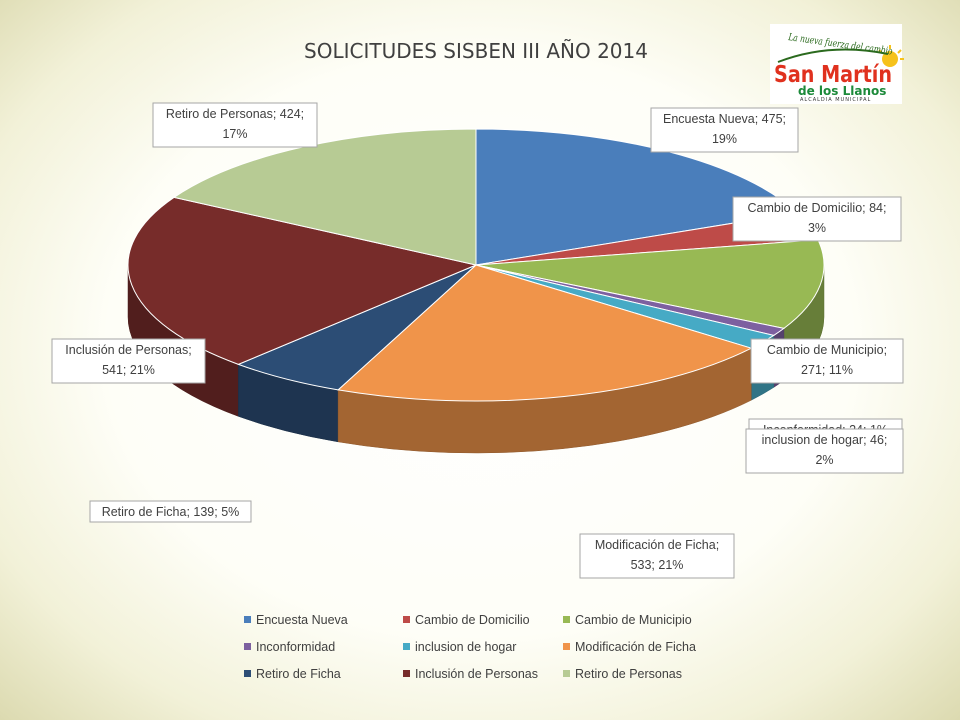  I want to click on data-label-inclusion-de-hogar: inclusion de hogar; 46; 2%, so click(824, 451).